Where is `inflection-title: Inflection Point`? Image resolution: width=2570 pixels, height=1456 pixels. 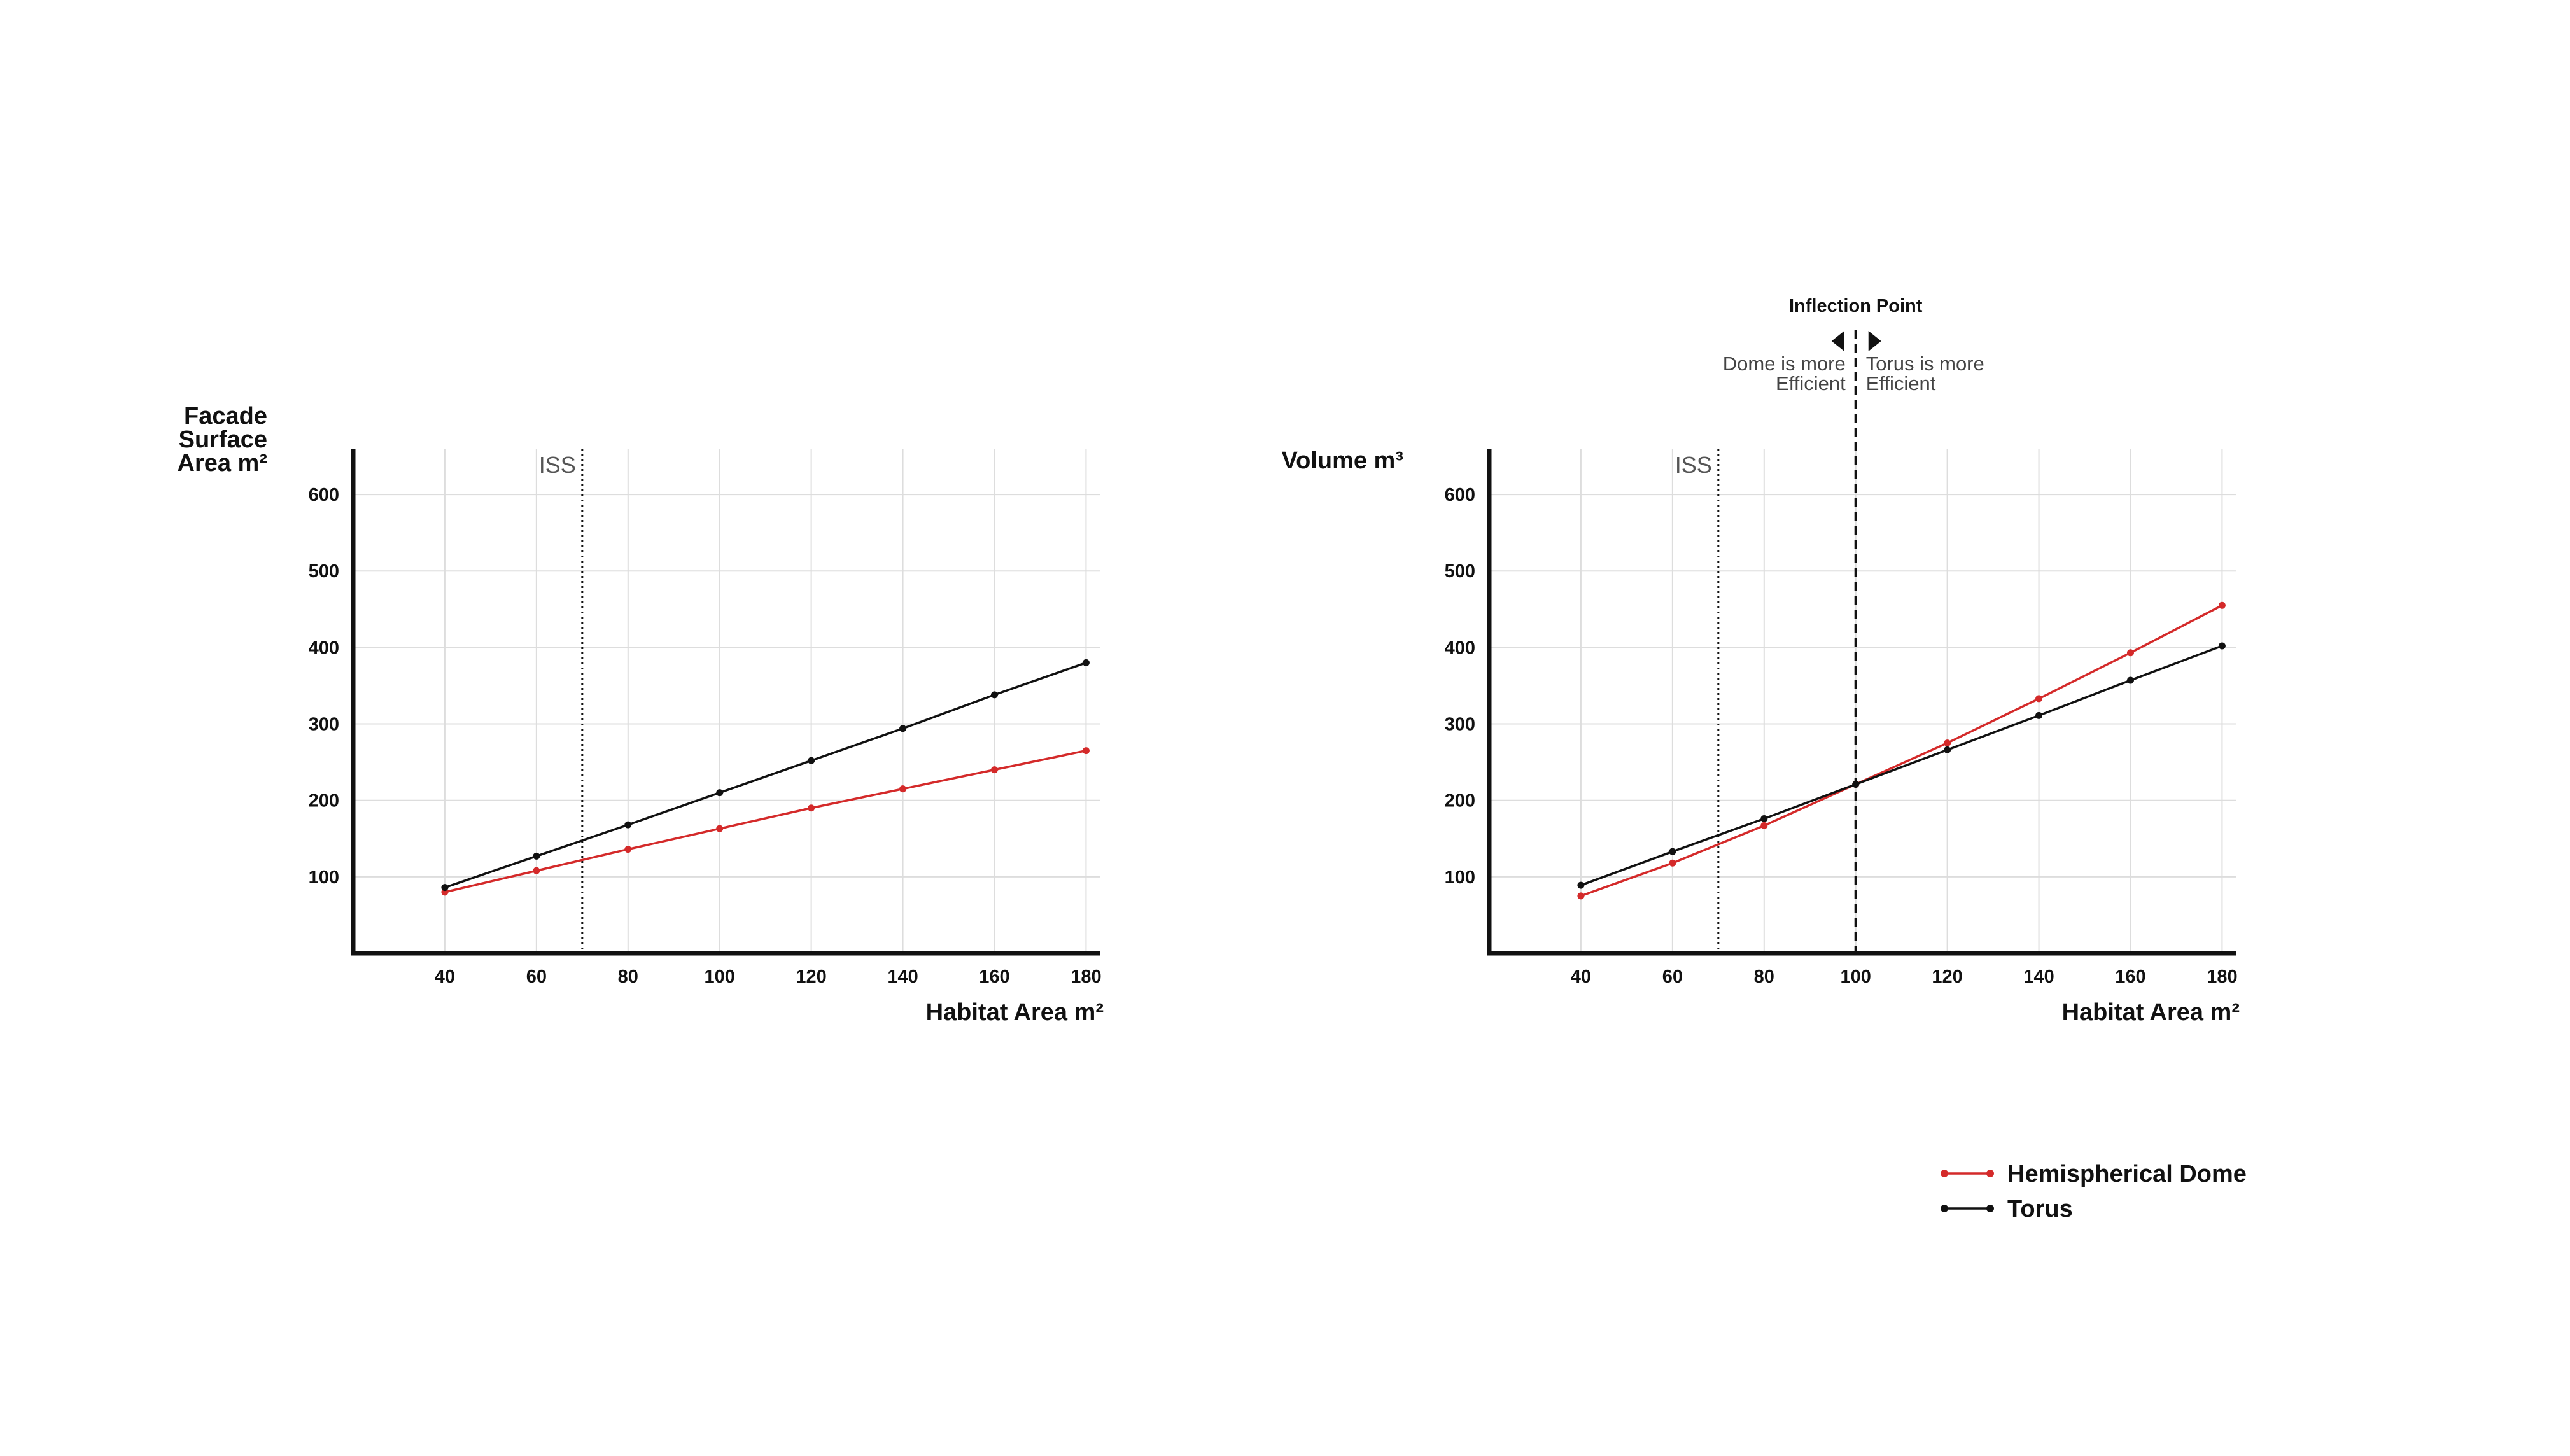 inflection-title: Inflection Point is located at coordinates (1856, 306).